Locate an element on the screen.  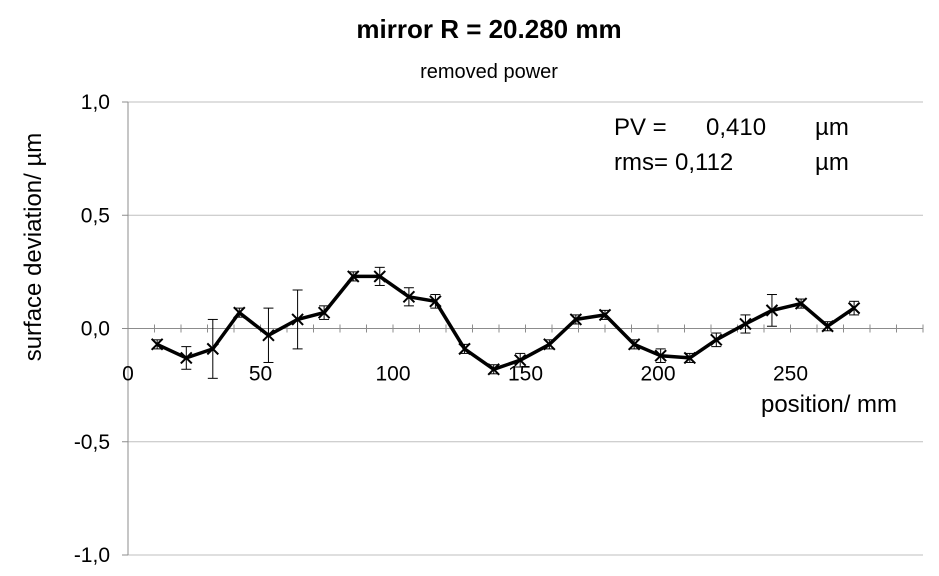
pv-unit: µm is located at coordinates (832, 127).